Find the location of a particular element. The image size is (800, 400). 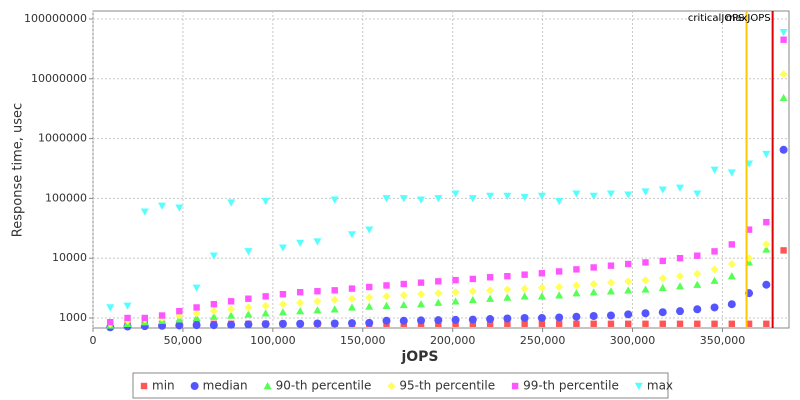

x-tick-label: 300,000 is located at coordinates (633, 340).